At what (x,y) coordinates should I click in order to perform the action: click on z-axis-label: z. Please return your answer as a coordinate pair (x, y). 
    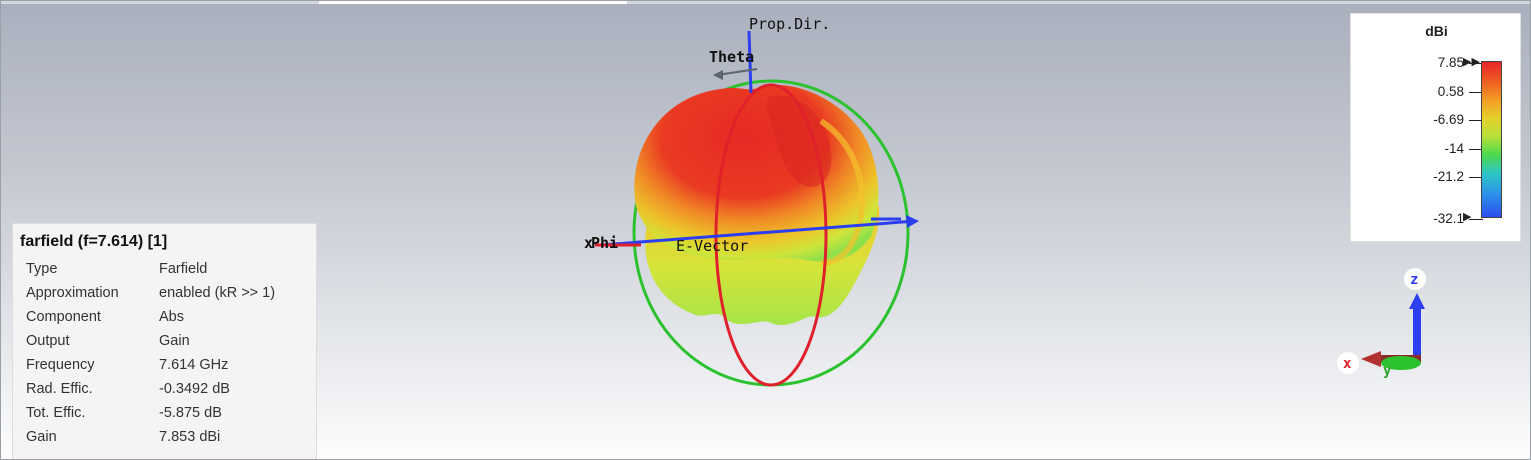
    Looking at the image, I should click on (1414, 280).